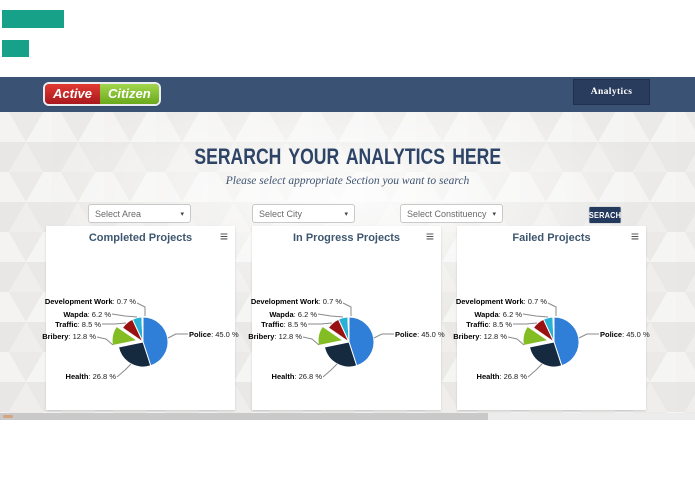  Describe the element at coordinates (347, 94) in the screenshot. I see `navbar: Active Citizen Analytics` at that location.